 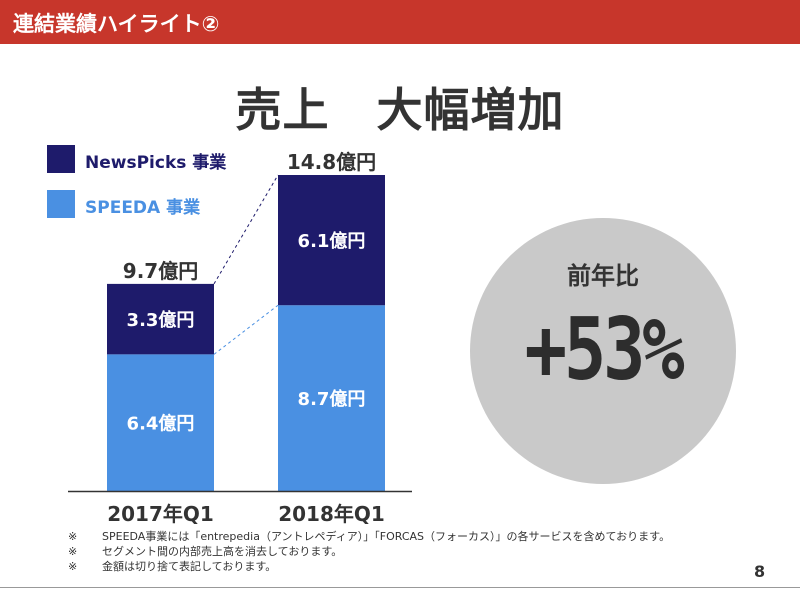 I want to click on segment-label: 6.4億円, so click(x=161, y=424).